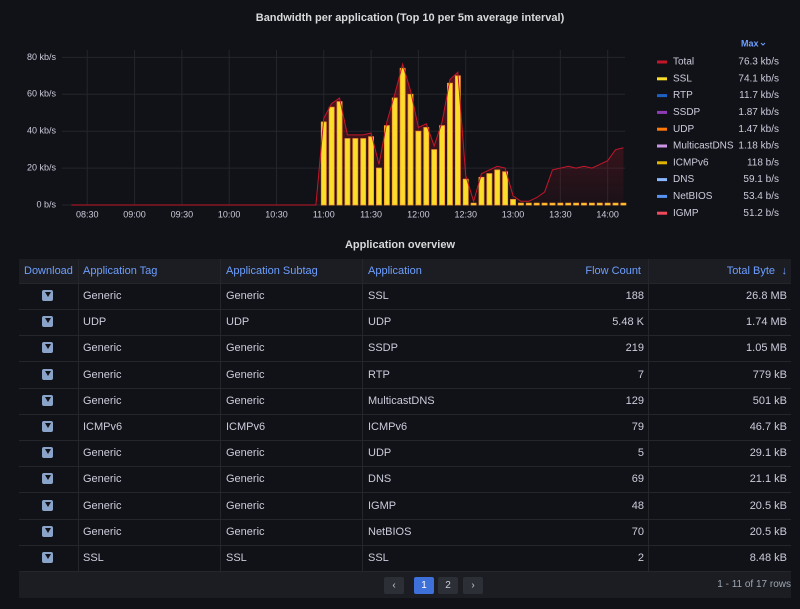 This screenshot has width=800, height=609. What do you see at coordinates (703, 146) in the screenshot?
I see `legend-label: MulticastDNS` at bounding box center [703, 146].